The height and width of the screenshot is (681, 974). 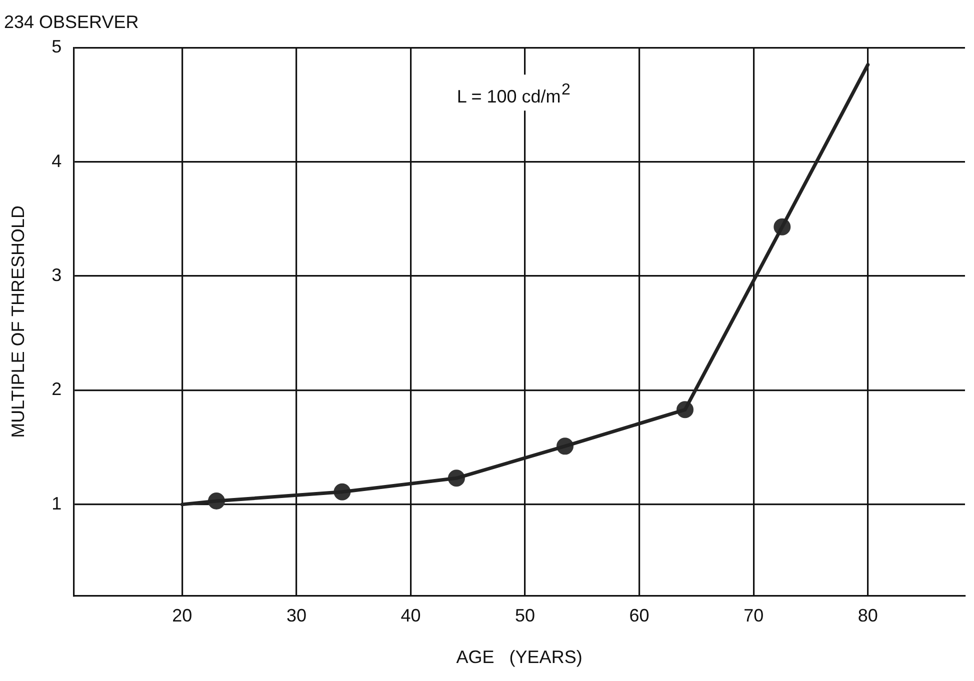 I want to click on x-axis-title: AGE (YEARS), so click(x=519, y=657).